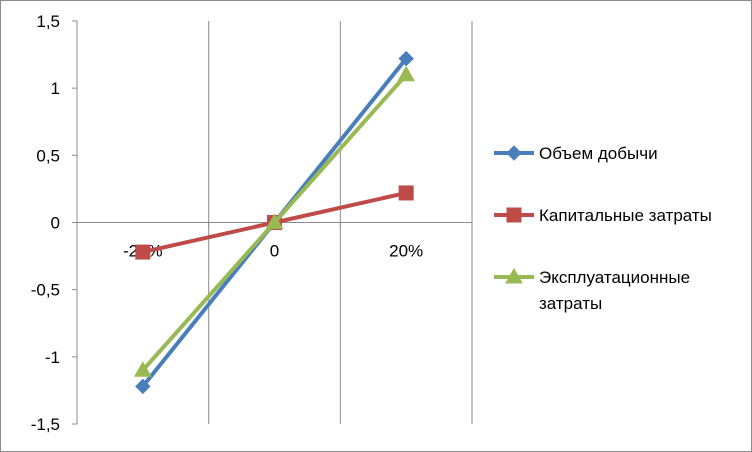 Image resolution: width=752 pixels, height=452 pixels. I want to click on y-axis-tick-labels: 1,5 1 0,5 0 -0,5 -1 -1,5, so click(45, 223).